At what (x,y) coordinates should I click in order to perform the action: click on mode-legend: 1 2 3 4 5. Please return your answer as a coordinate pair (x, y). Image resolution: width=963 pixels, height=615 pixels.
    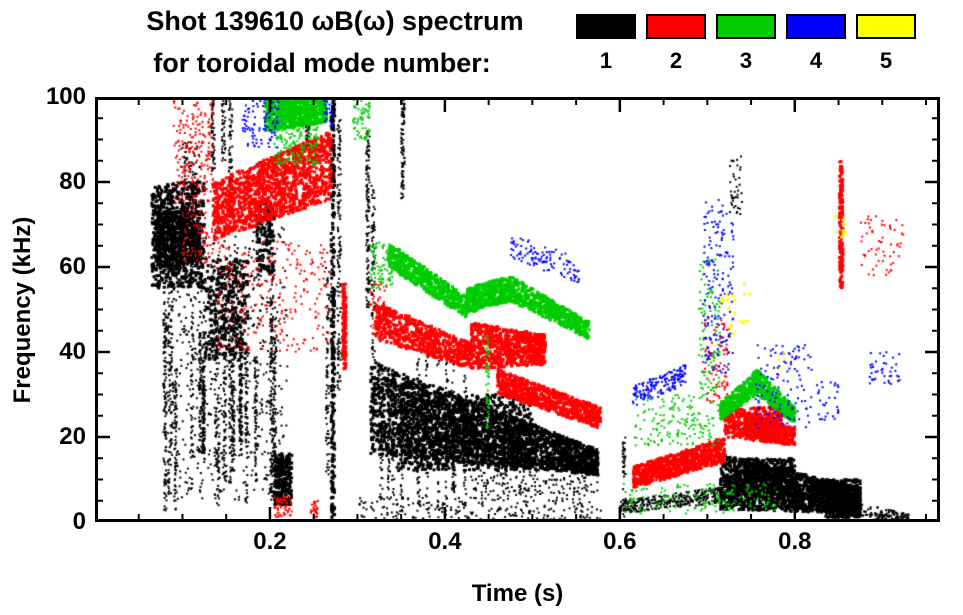
    Looking at the image, I should click on (746, 43).